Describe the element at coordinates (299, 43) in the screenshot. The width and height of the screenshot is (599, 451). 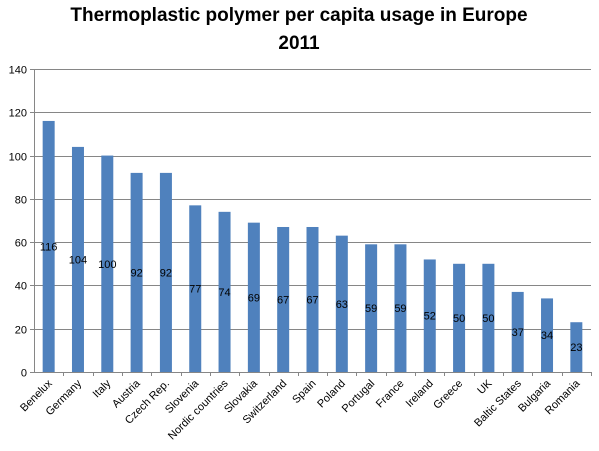
I see `chart-title-line-2: 2011` at that location.